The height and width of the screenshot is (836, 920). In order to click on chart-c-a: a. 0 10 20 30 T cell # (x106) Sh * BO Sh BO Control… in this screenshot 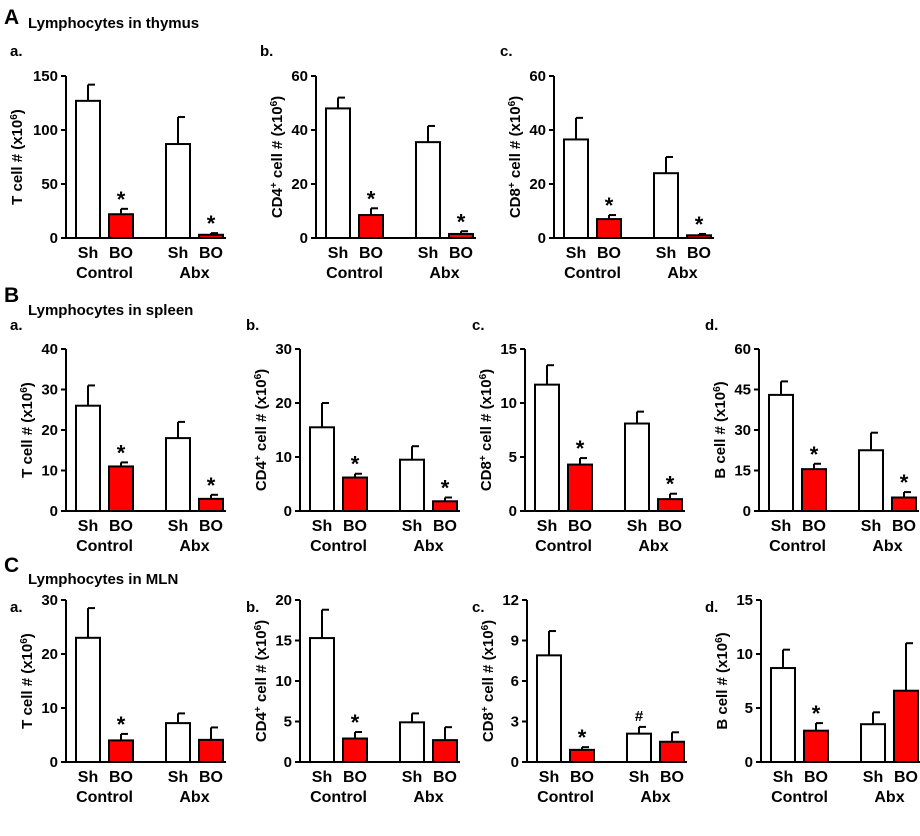, I will do `click(118, 699)`.